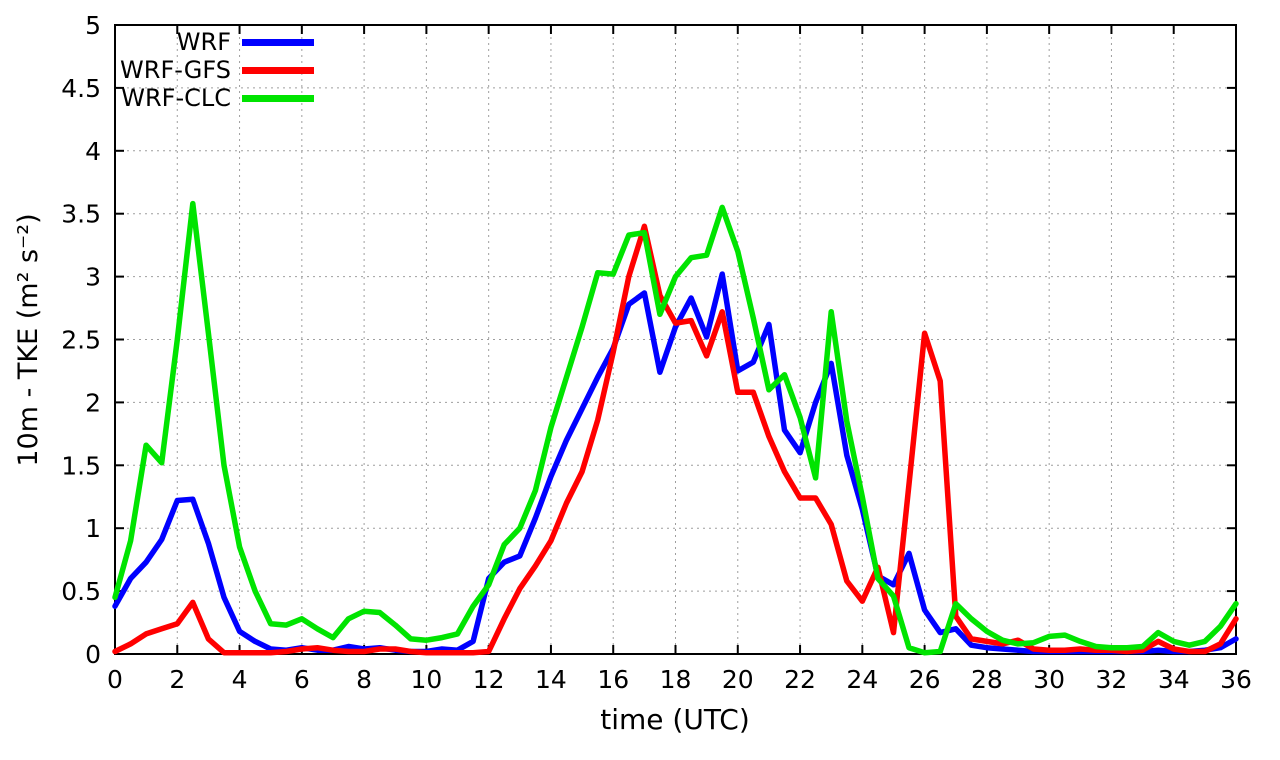 Image resolution: width=1280 pixels, height=760 pixels. What do you see at coordinates (93, 151) in the screenshot?
I see `y-tick-label: 4` at bounding box center [93, 151].